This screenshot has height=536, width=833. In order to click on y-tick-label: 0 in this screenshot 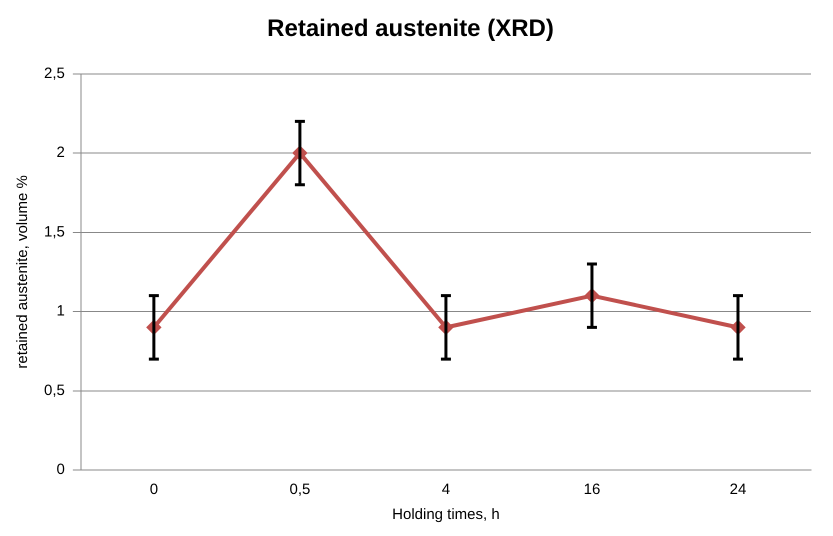, I will do `click(60, 469)`.